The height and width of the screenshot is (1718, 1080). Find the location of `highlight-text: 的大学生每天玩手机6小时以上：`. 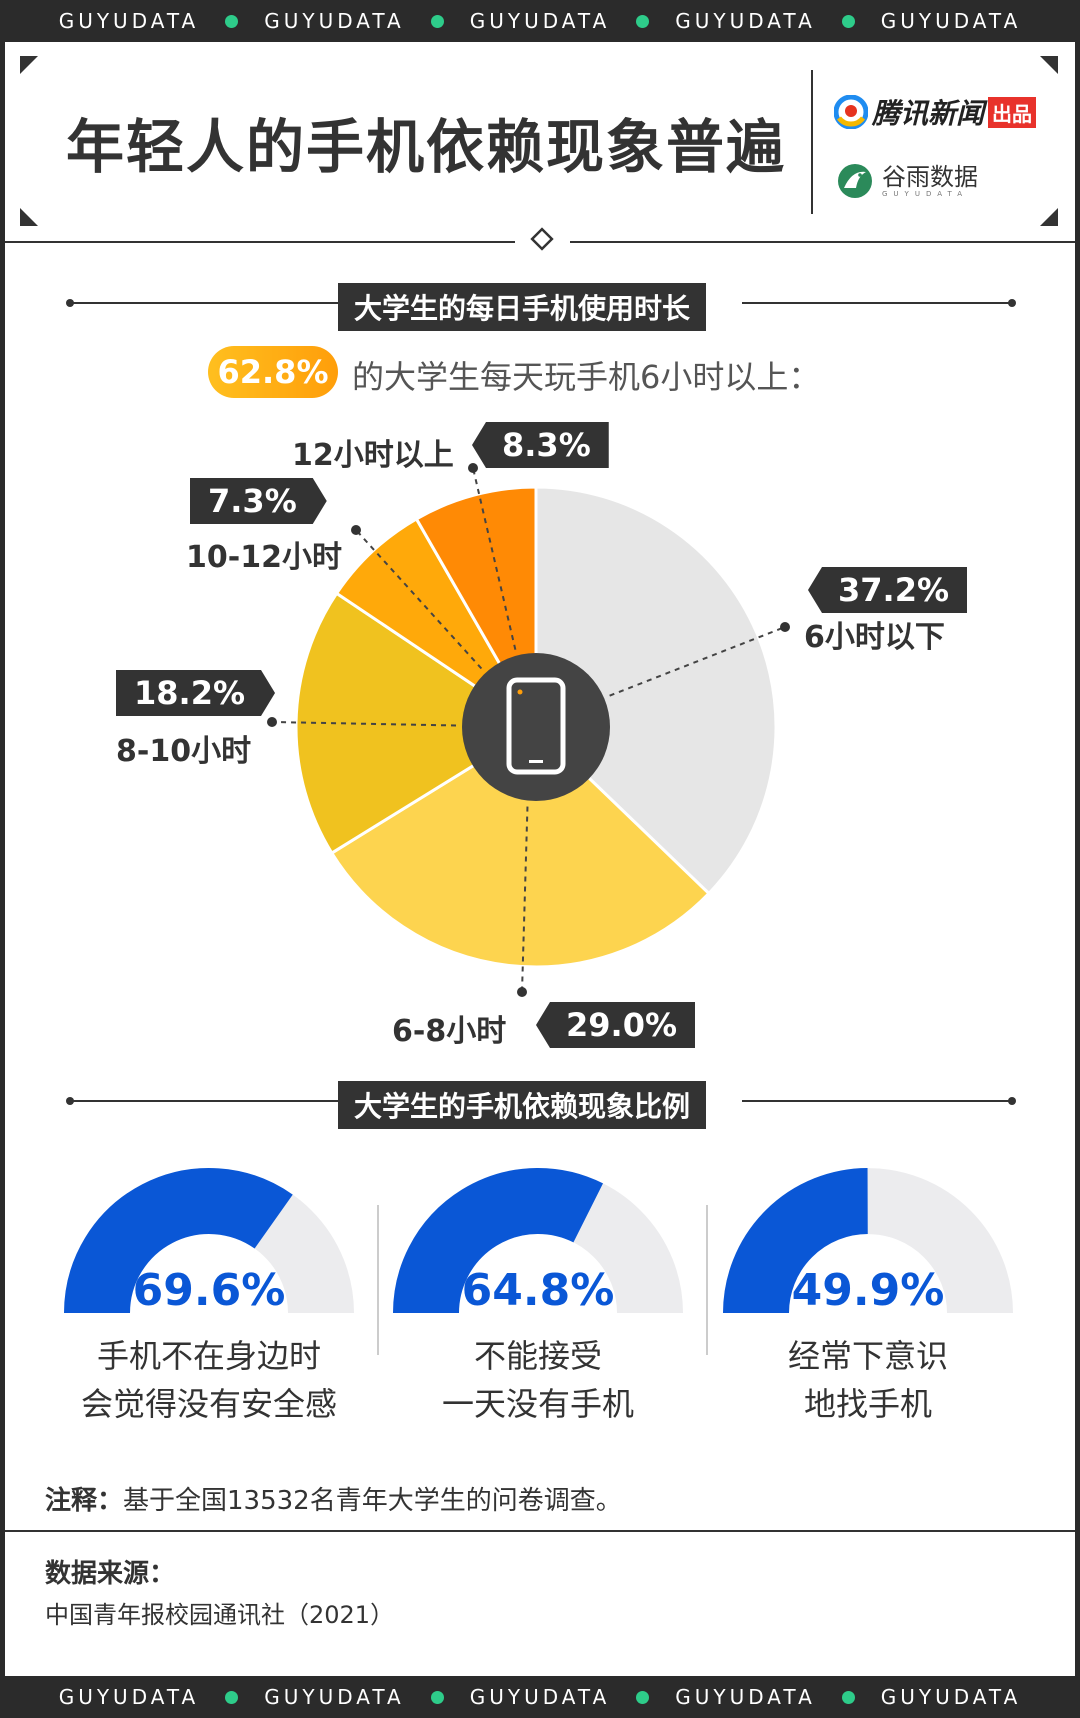

highlight-text: 的大学生每天玩手机6小时以上： is located at coordinates (586, 377).